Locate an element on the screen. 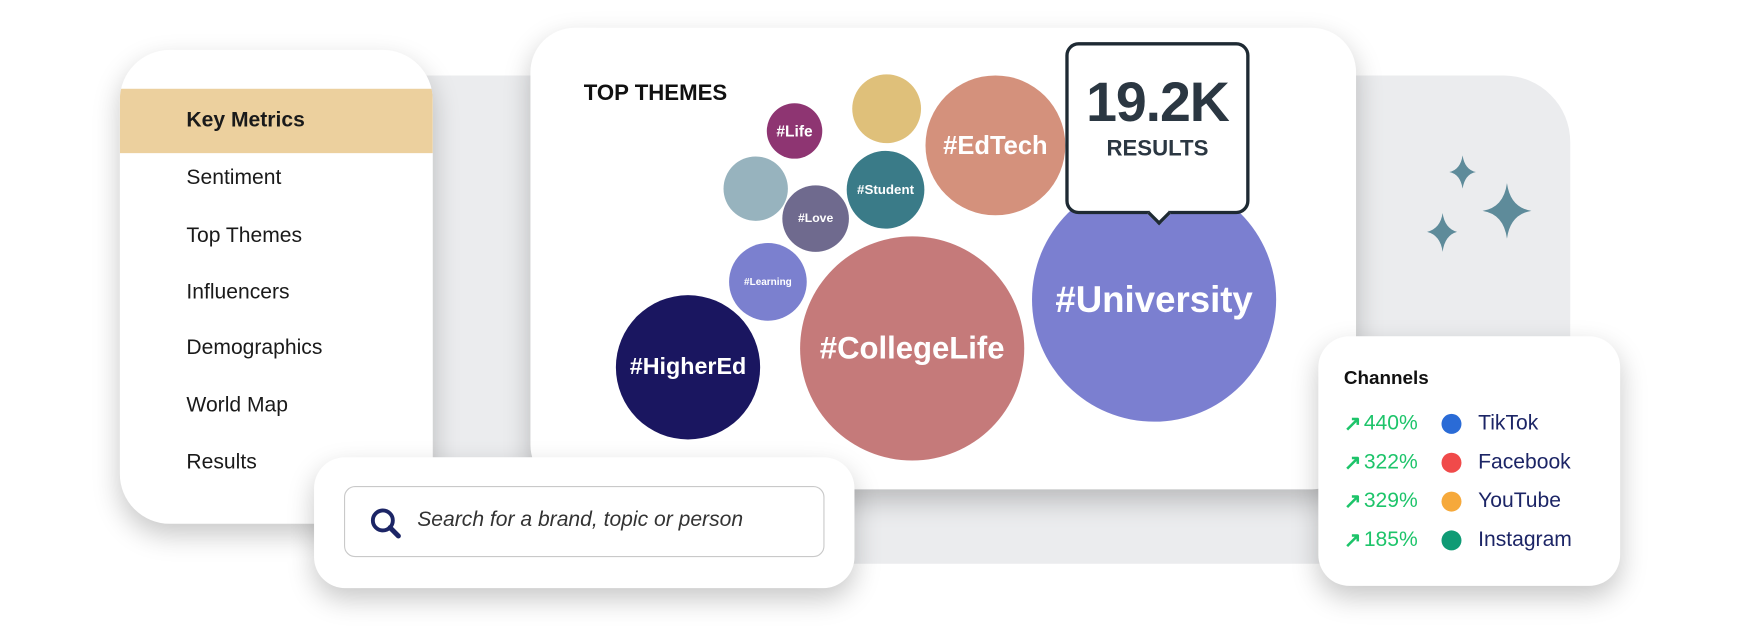 The image size is (1740, 643). bubble-label: #Love is located at coordinates (815, 218).